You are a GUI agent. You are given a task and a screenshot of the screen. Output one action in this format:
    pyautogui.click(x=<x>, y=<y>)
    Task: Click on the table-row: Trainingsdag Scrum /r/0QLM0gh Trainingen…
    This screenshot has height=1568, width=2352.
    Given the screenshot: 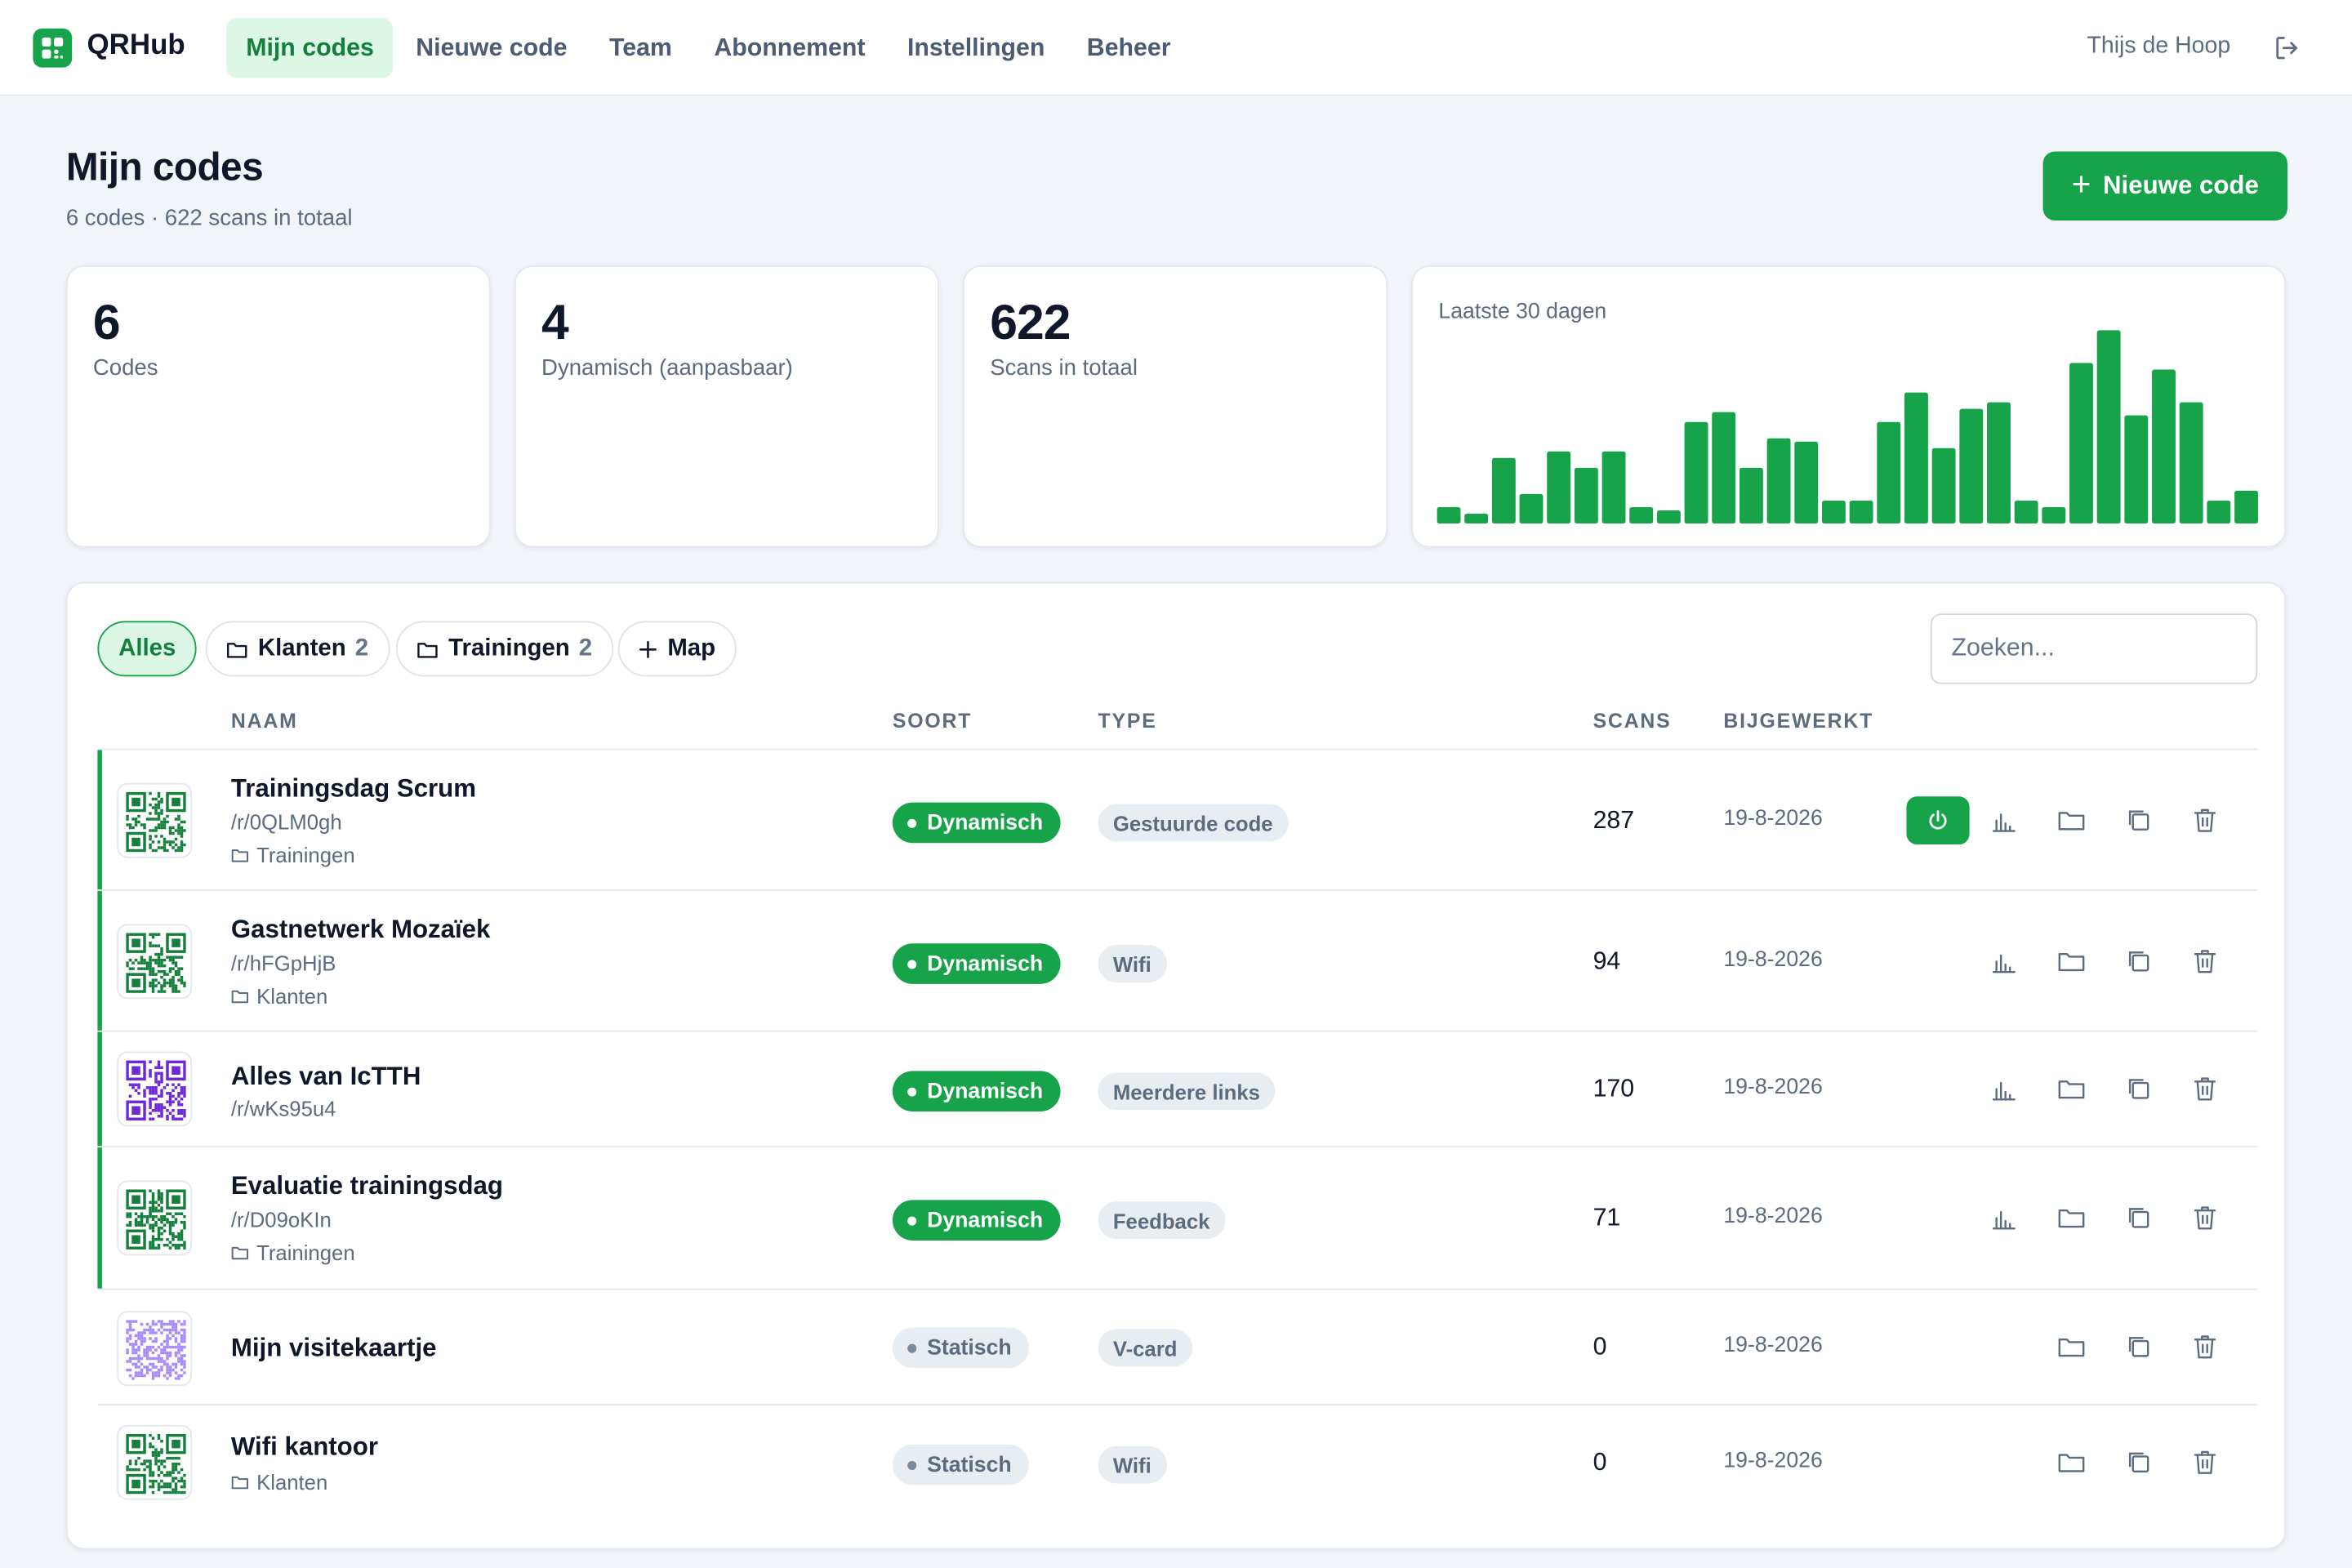 What is the action you would take?
    pyautogui.click(x=1177, y=820)
    